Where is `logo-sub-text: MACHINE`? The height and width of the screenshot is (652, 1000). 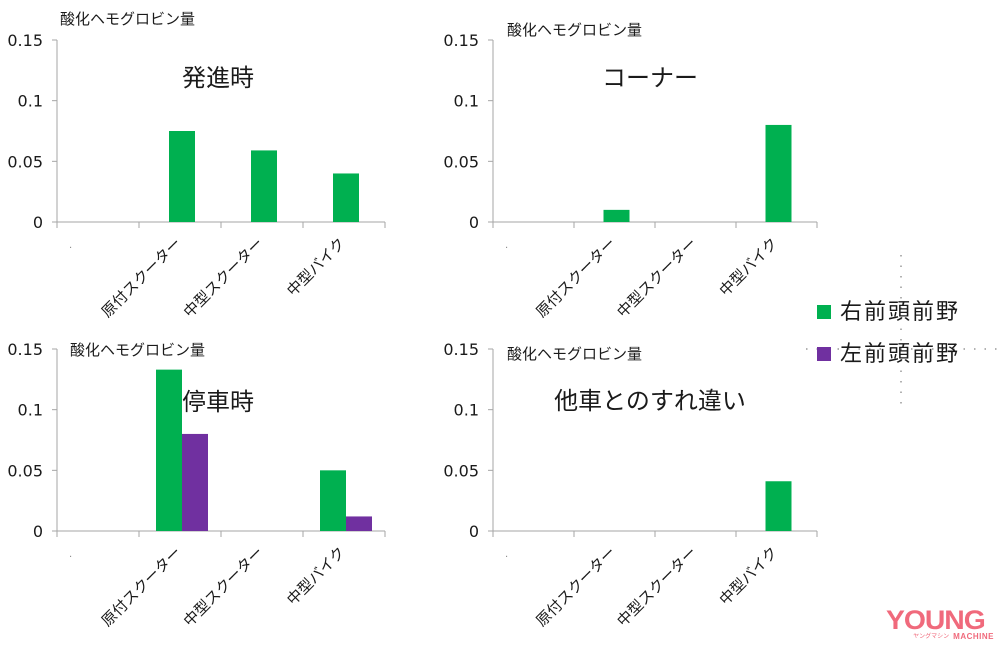 logo-sub-text: MACHINE is located at coordinates (973, 636).